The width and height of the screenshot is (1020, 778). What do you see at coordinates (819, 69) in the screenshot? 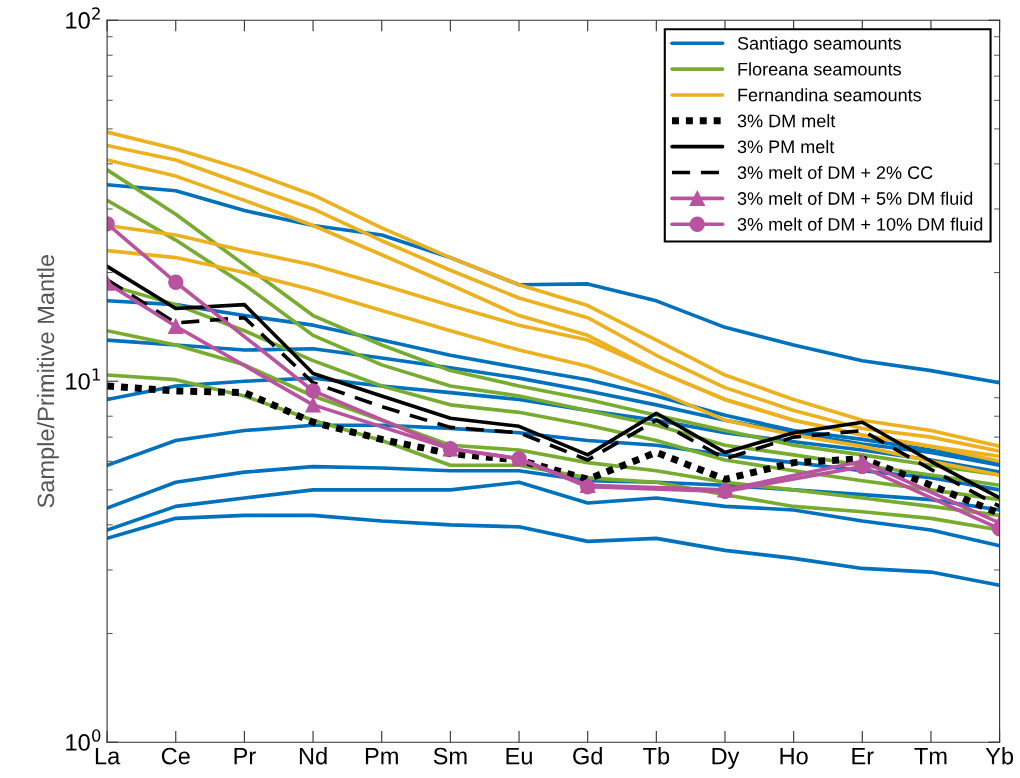
I see `legend-label: Floreana seamounts` at bounding box center [819, 69].